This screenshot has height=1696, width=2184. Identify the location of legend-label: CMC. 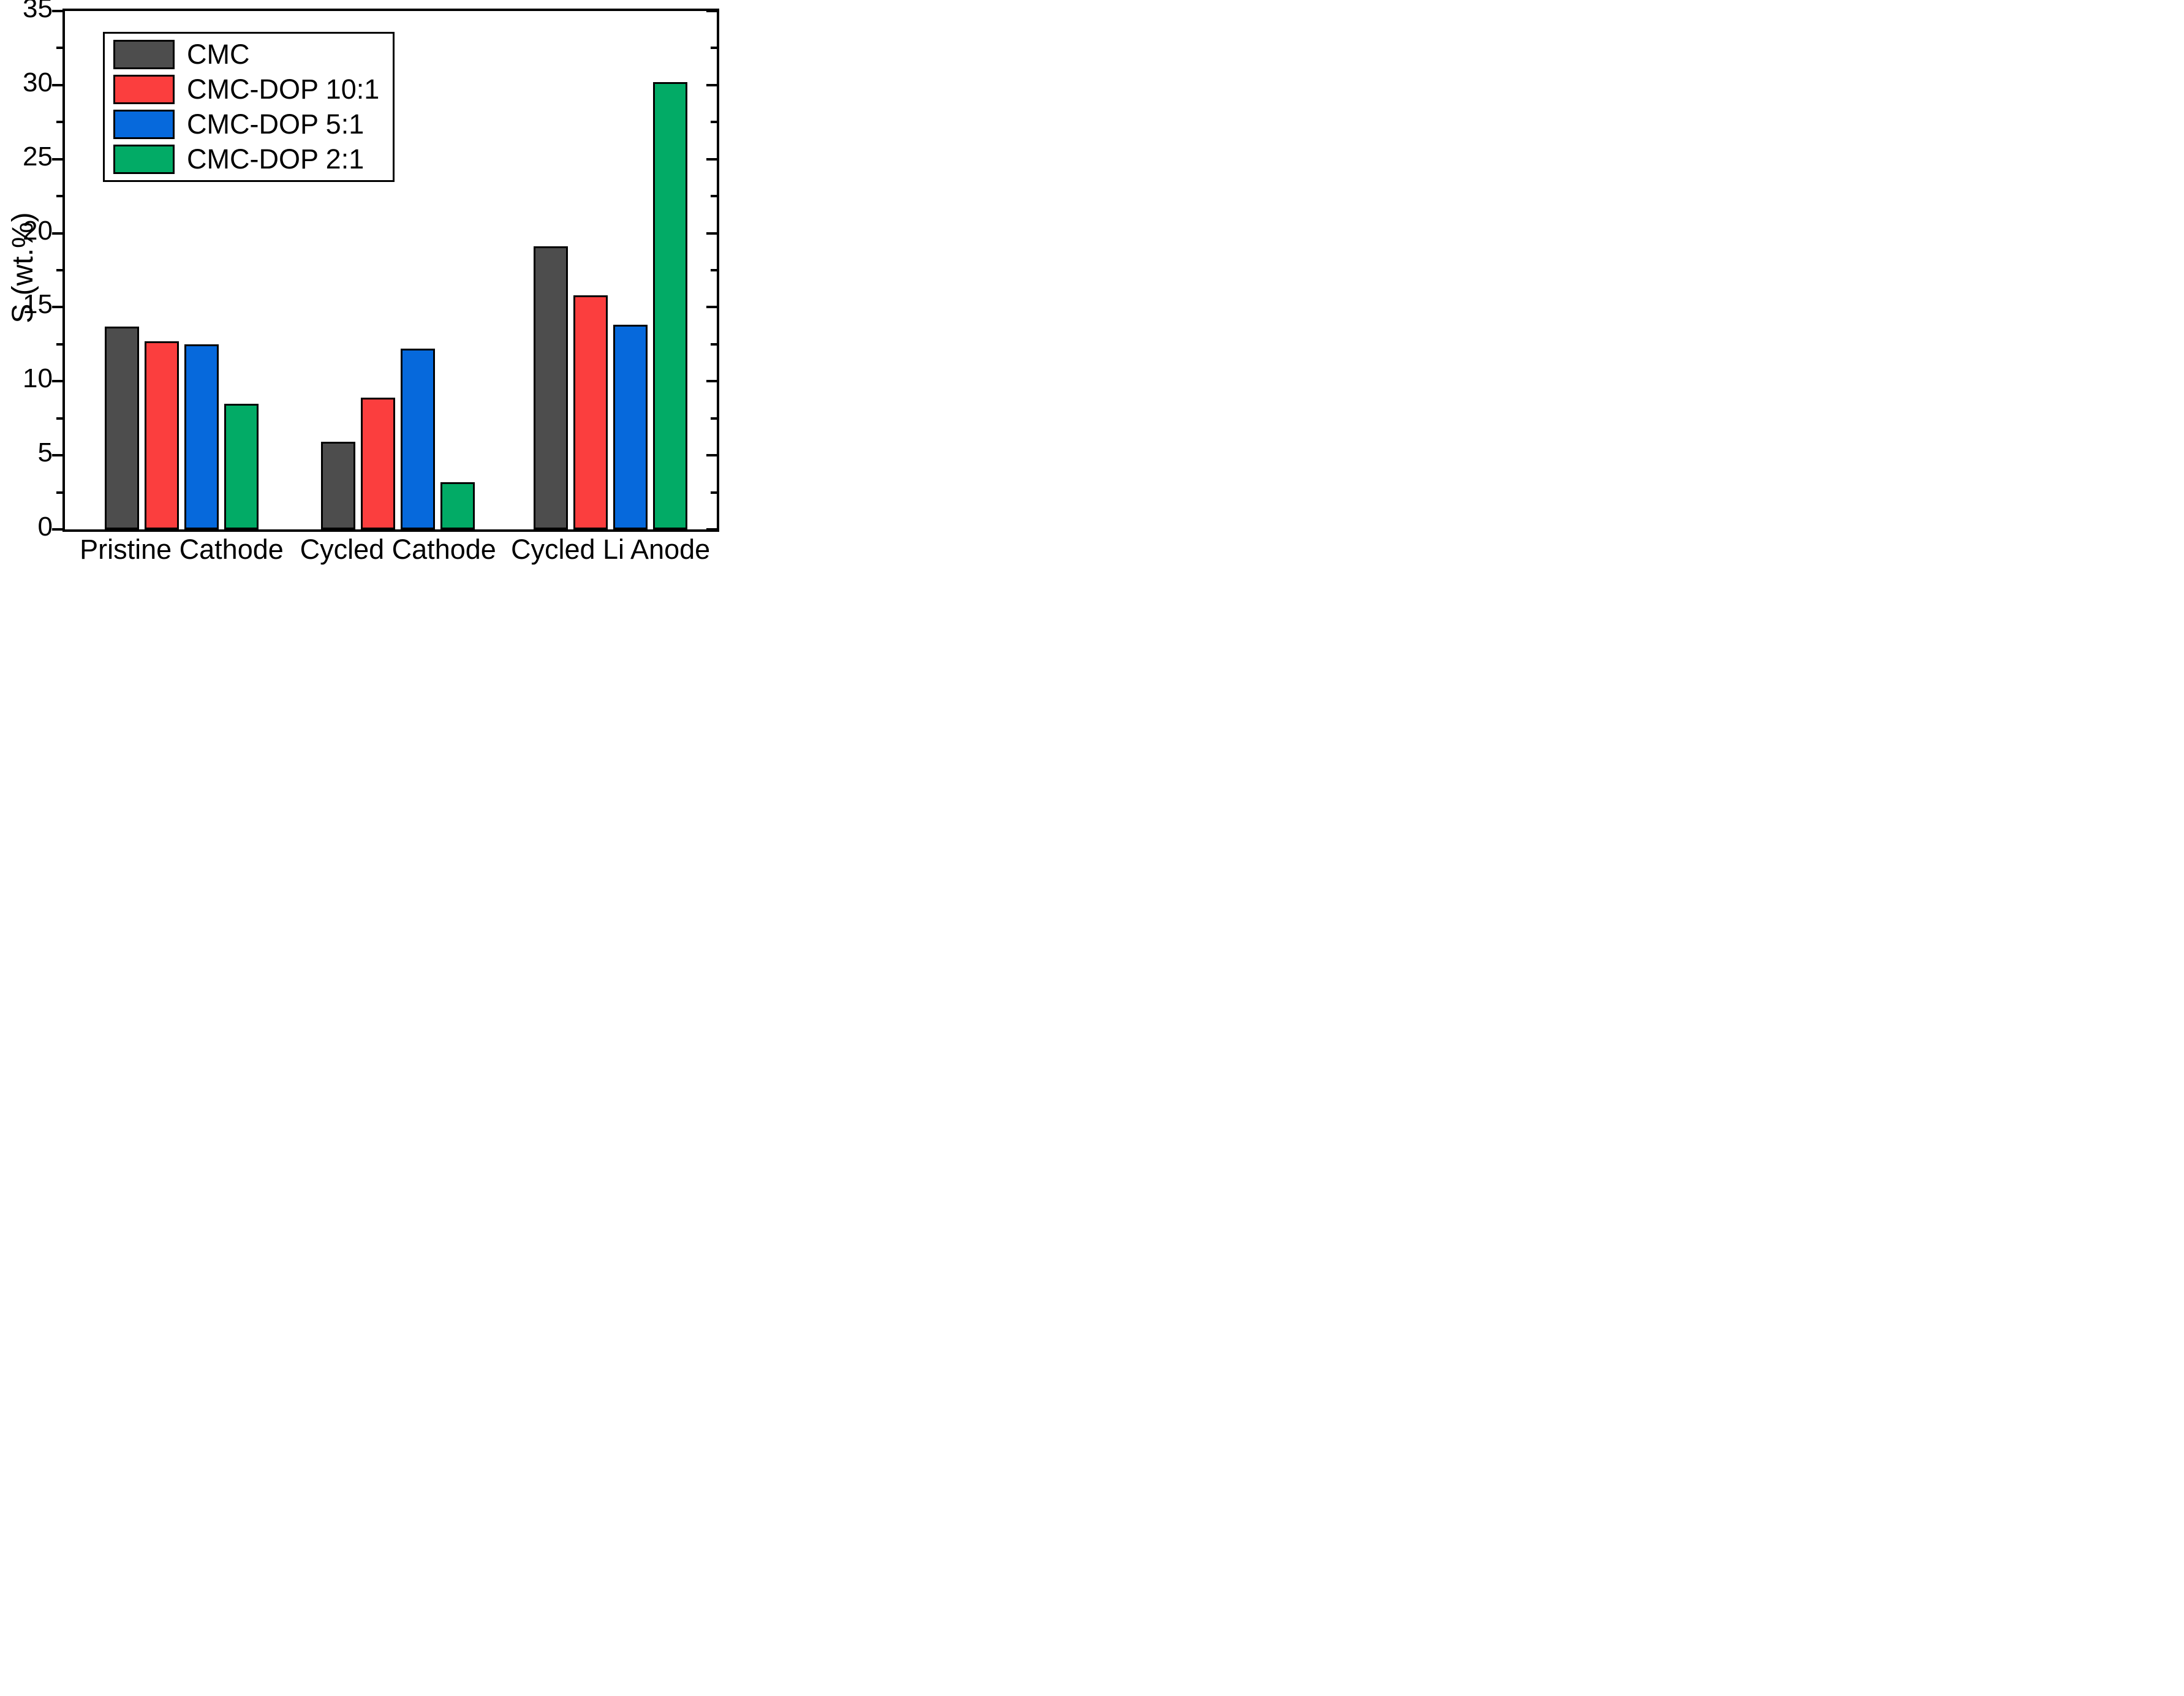
(218, 54).